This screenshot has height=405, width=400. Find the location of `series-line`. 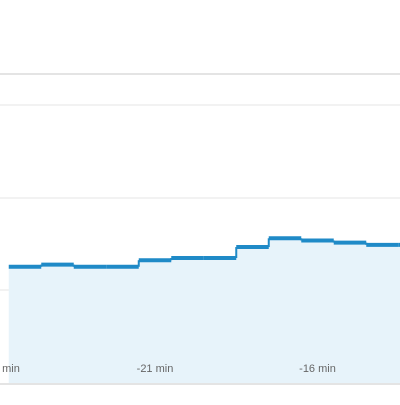

series-line is located at coordinates (204, 252).